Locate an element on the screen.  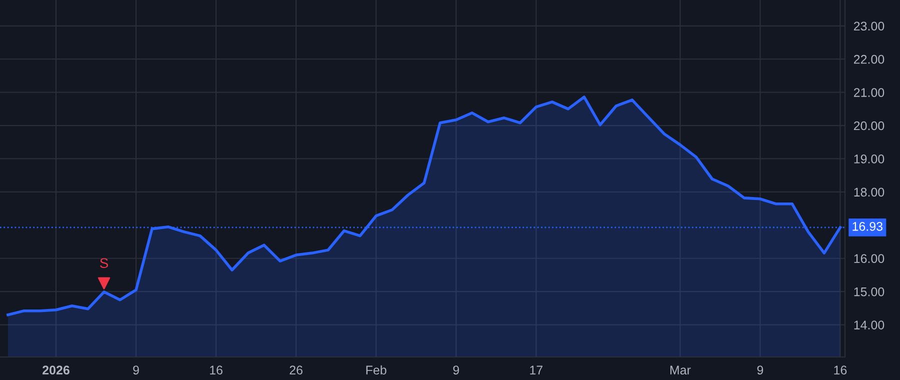
x-tick-label: Mar is located at coordinates (680, 370).